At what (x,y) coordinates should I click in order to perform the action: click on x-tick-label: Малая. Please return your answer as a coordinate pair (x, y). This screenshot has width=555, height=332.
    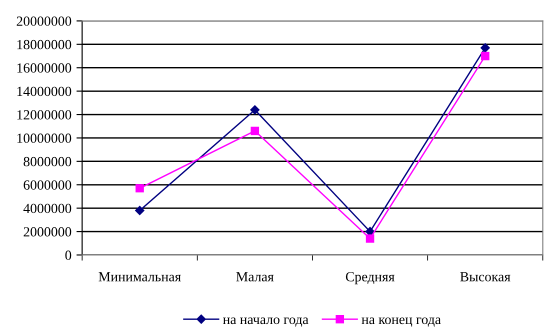
    Looking at the image, I should click on (255, 277).